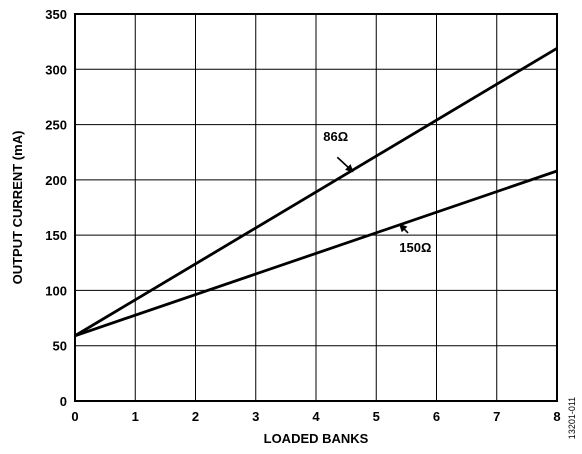 This screenshot has width=582, height=454. What do you see at coordinates (56, 208) in the screenshot?
I see `y-tick-labels: 0 50 100 150 200 250 300 350` at bounding box center [56, 208].